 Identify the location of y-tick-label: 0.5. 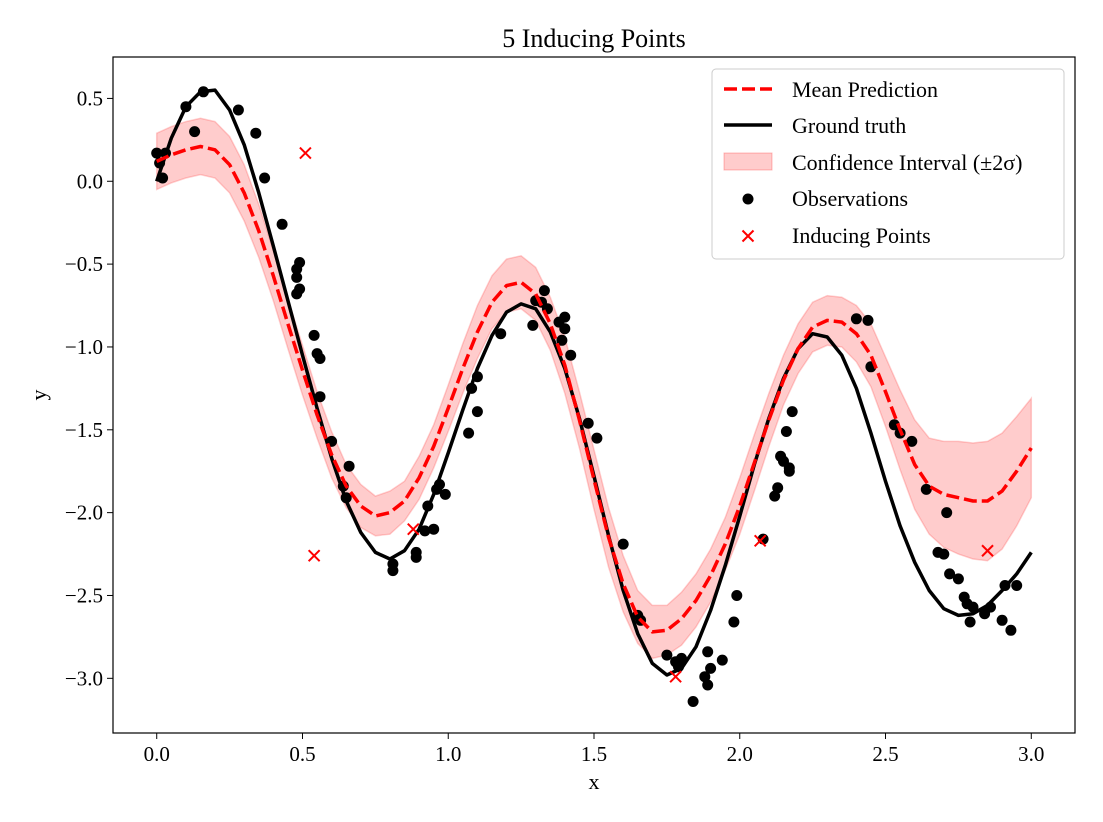
(90, 98).